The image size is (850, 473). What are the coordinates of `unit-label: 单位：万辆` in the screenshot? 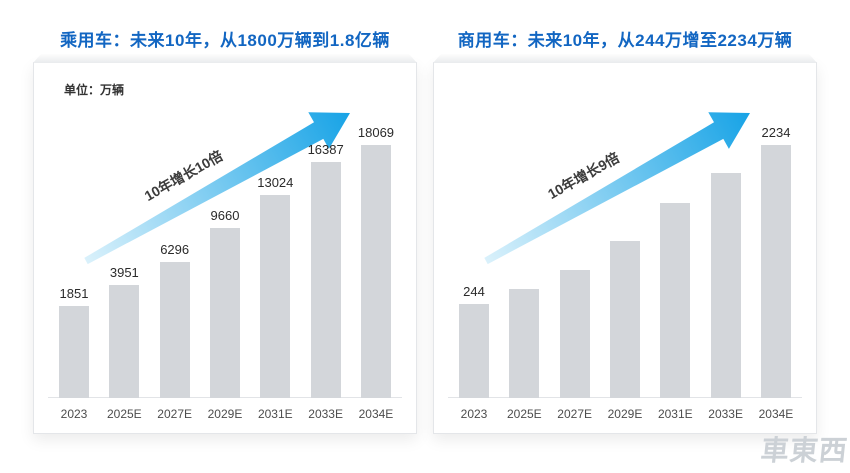 It's located at (94, 90).